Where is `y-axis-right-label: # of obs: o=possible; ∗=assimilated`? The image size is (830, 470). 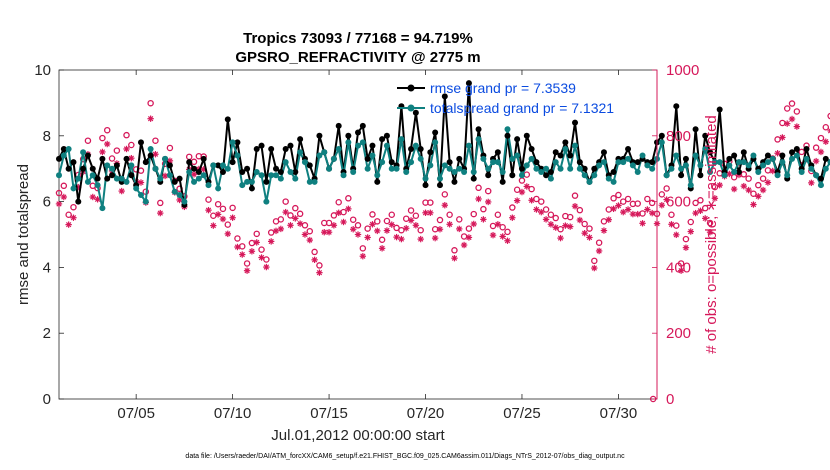
y-axis-right-label: # of obs: o=possible; ∗=assimilated is located at coordinates (711, 234).